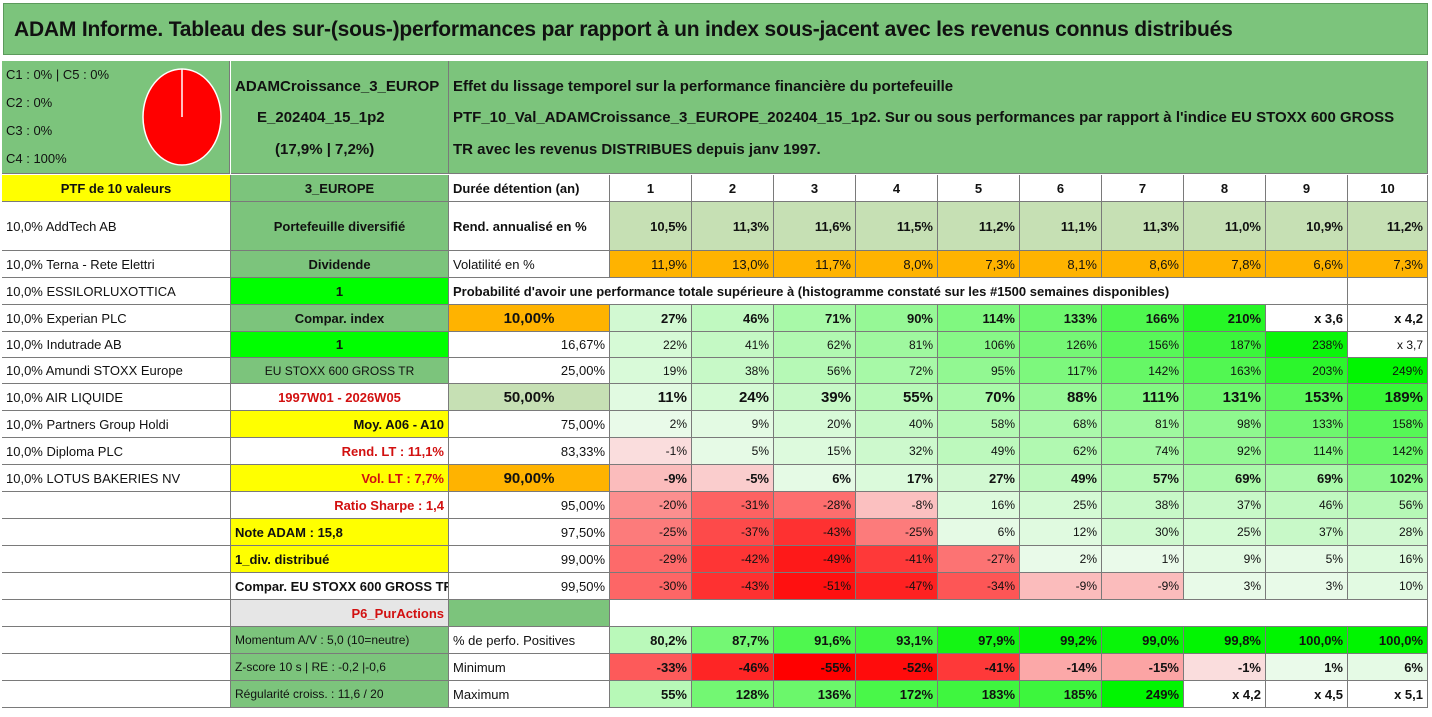 This screenshot has height=717, width=1432. What do you see at coordinates (340, 559) in the screenshot?
I see `div-distributed: 1_div. distribué` at bounding box center [340, 559].